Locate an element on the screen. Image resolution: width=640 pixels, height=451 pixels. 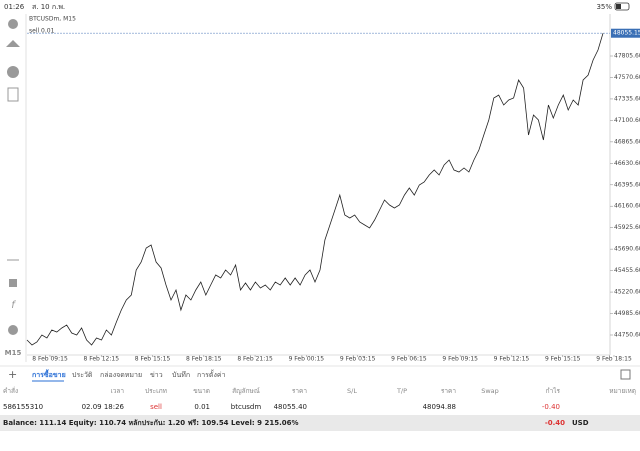
y-tick-label: 45925.60 is located at coordinates (627, 227).